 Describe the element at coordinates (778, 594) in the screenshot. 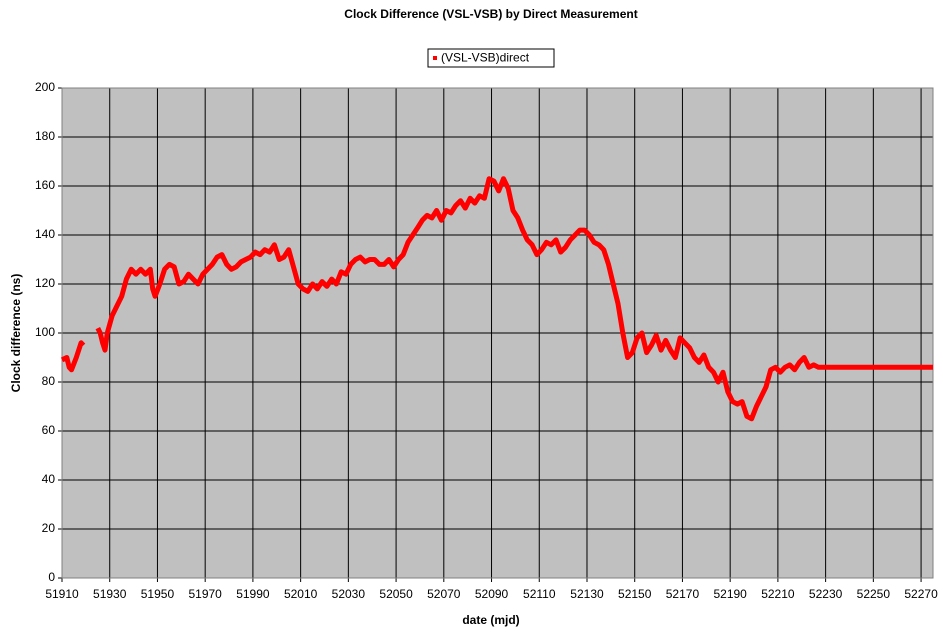

I see `x-tick-label: 52210` at that location.